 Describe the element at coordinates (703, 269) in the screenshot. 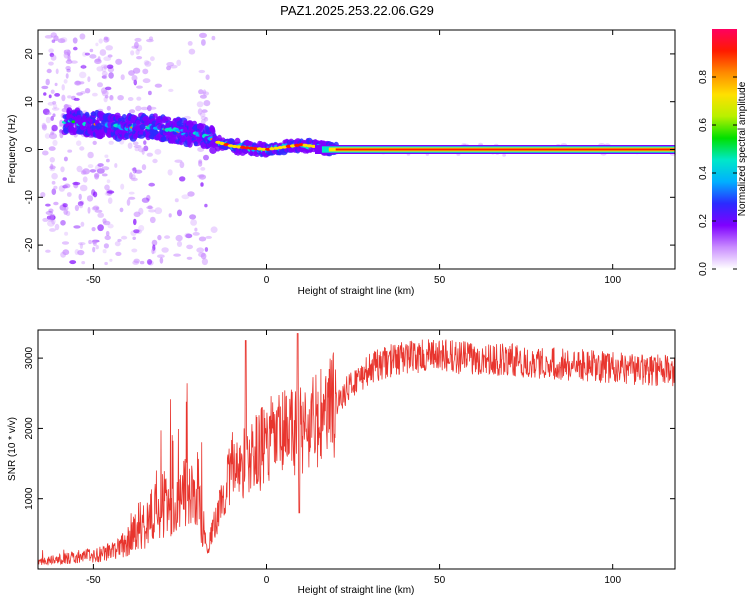

I see `colorbar-tick-label: 0.0` at that location.